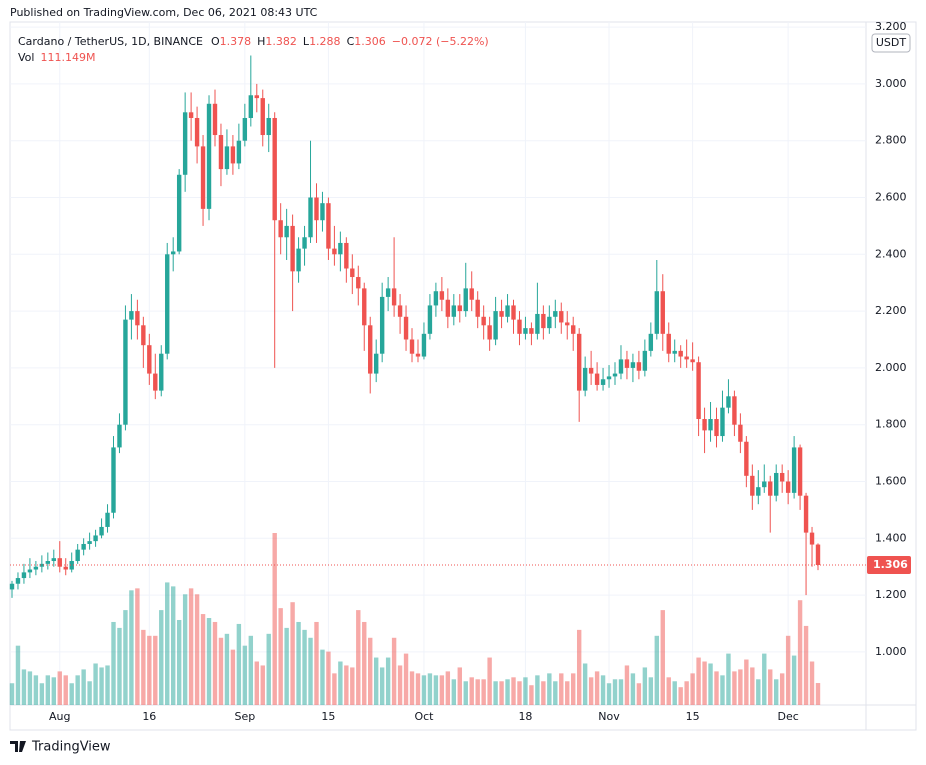 The height and width of the screenshot is (765, 926). I want to click on logo, so click(18, 746).